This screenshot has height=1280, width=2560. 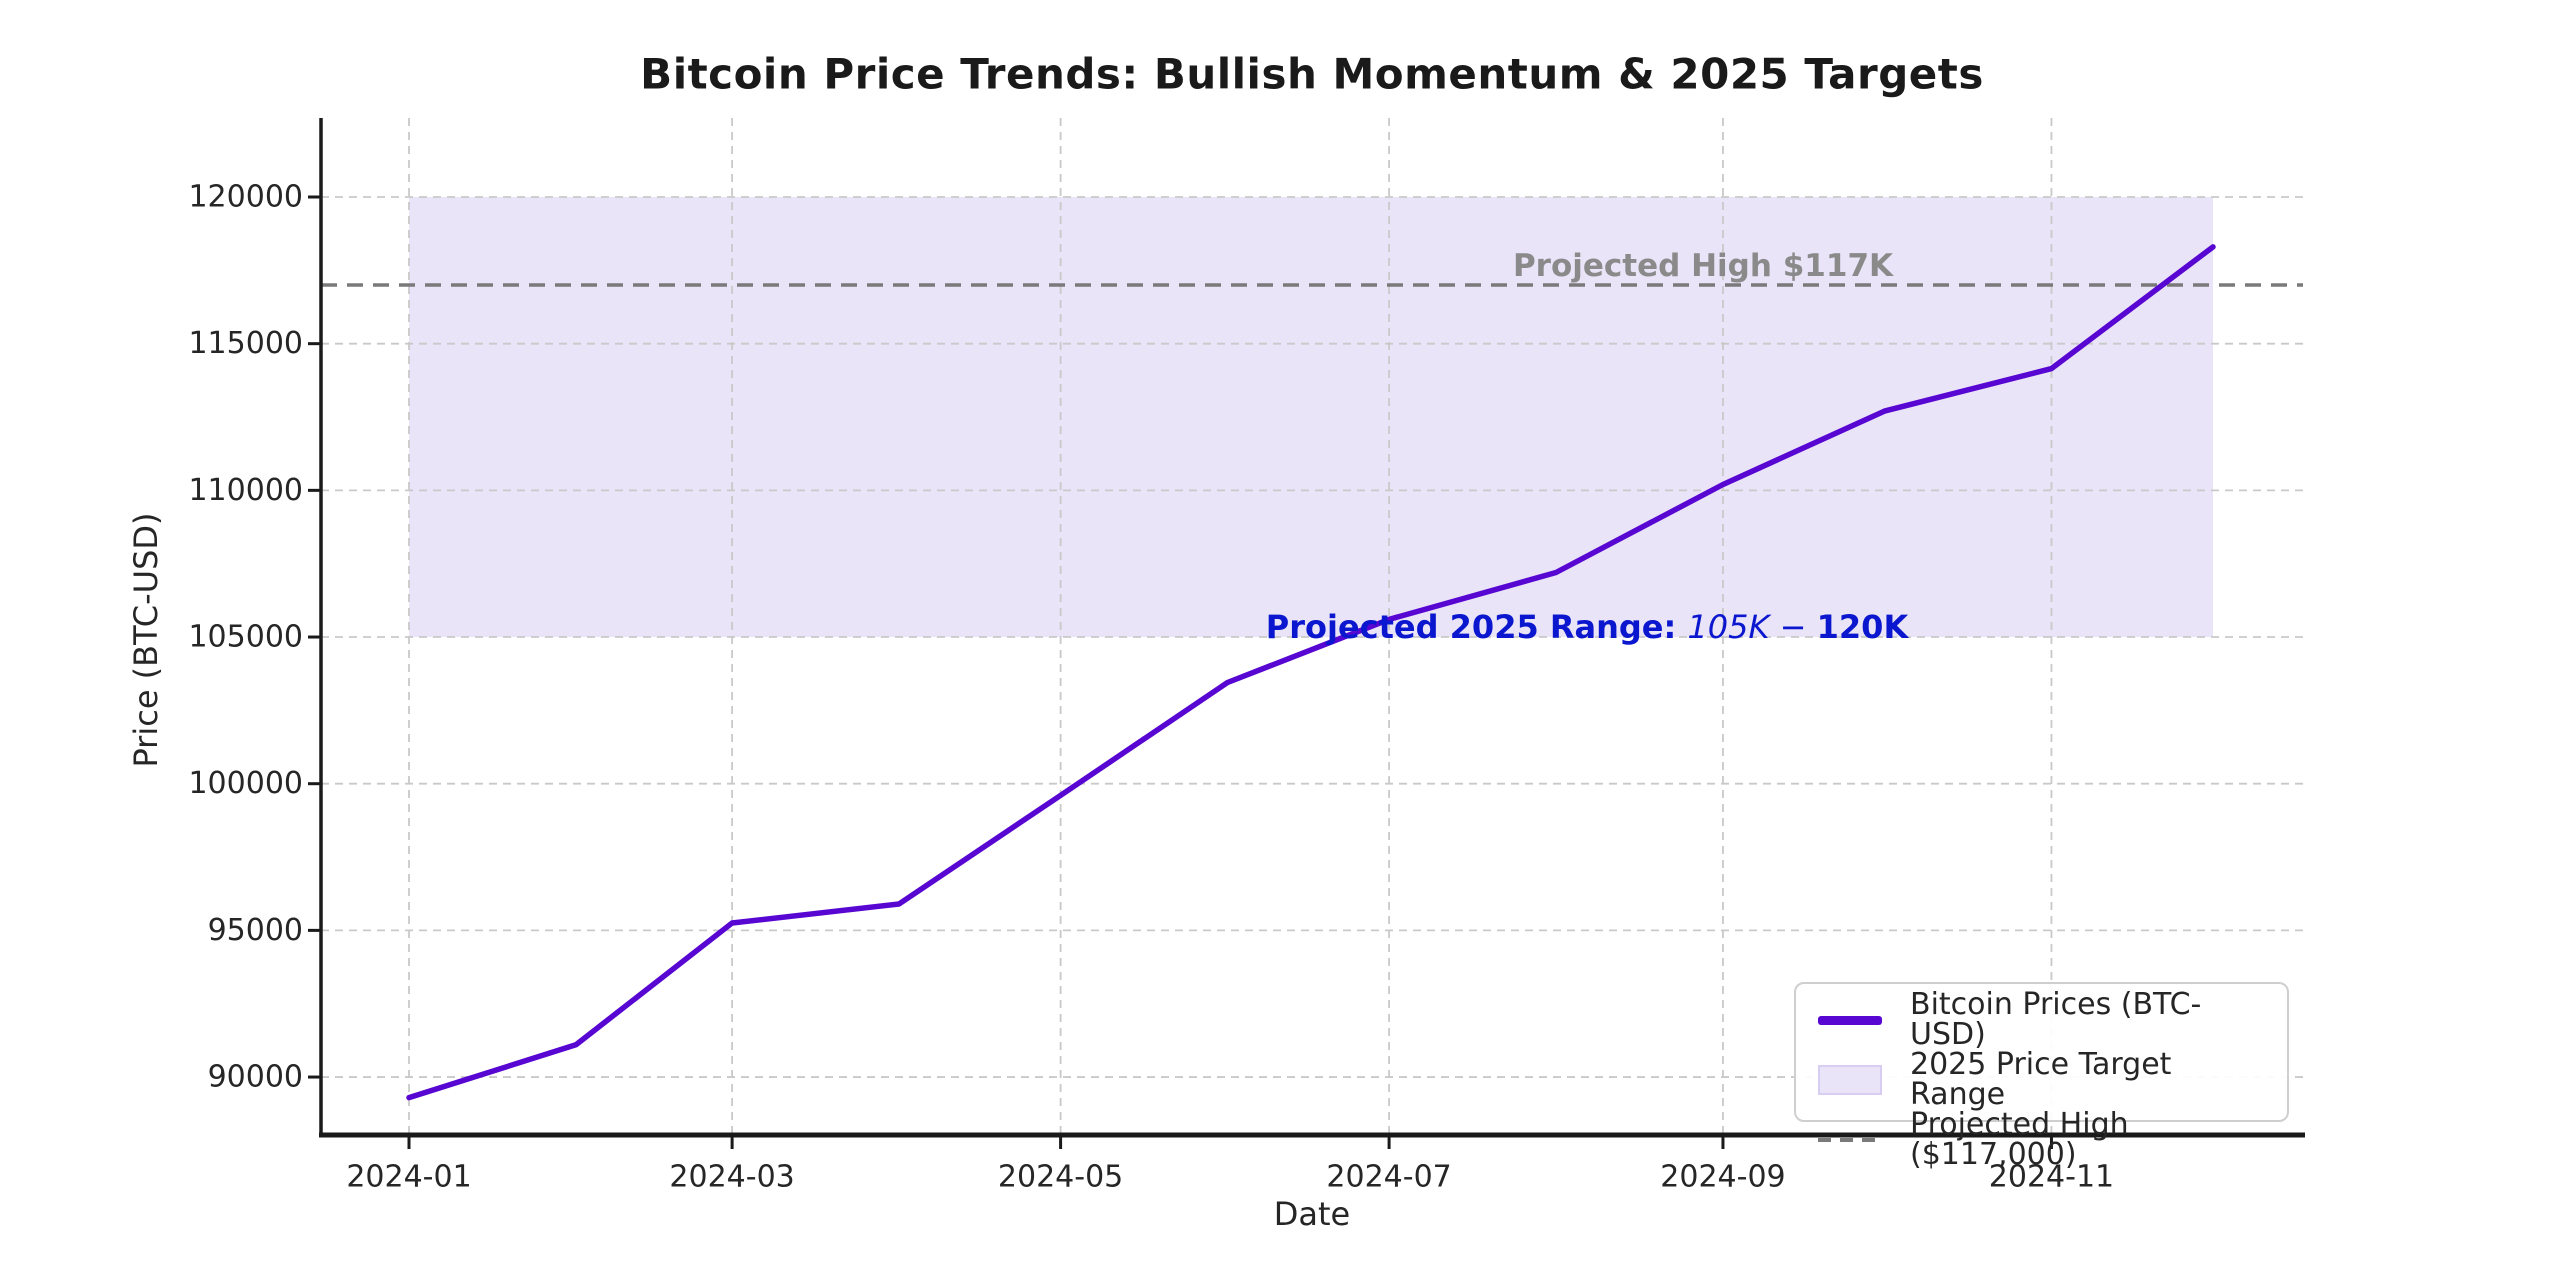 I want to click on legend-item-projected-high: Projected High ($117,000), so click(x=2045, y=1140).